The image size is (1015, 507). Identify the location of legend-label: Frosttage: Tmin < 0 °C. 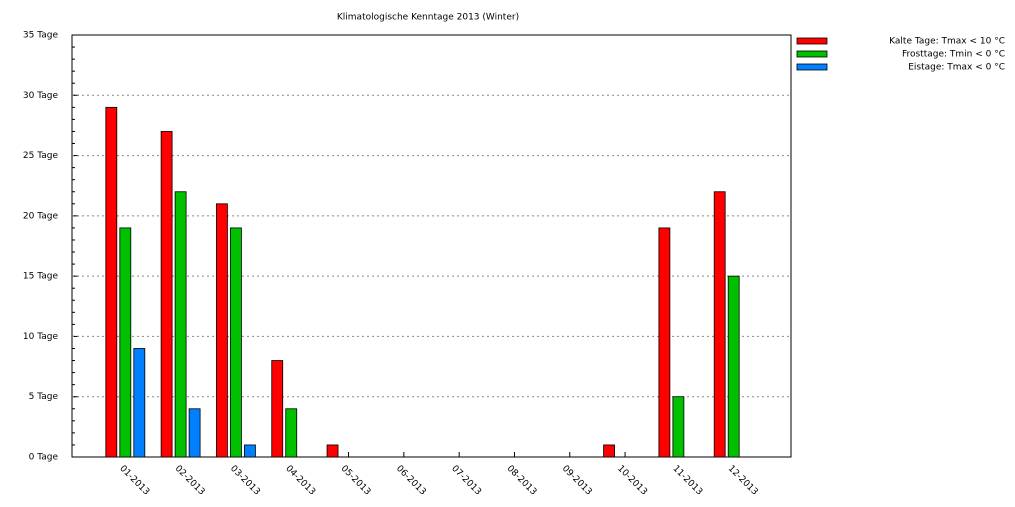
(953, 55).